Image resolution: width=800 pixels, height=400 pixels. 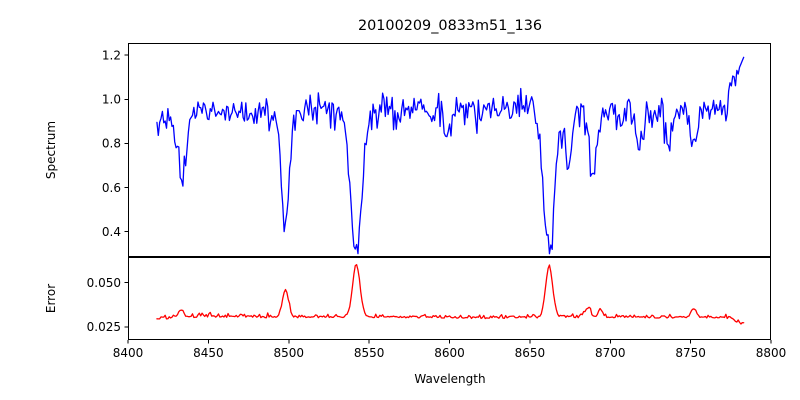 What do you see at coordinates (288, 353) in the screenshot?
I see `x-tick-label: 8500` at bounding box center [288, 353].